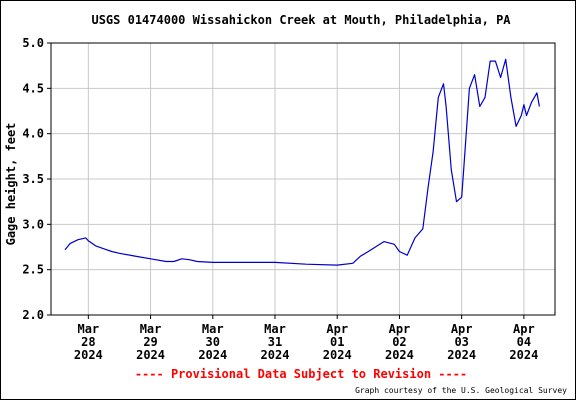 This screenshot has width=576, height=400. What do you see at coordinates (11, 184) in the screenshot?
I see `y-axis-label: Gage height, feet` at bounding box center [11, 184].